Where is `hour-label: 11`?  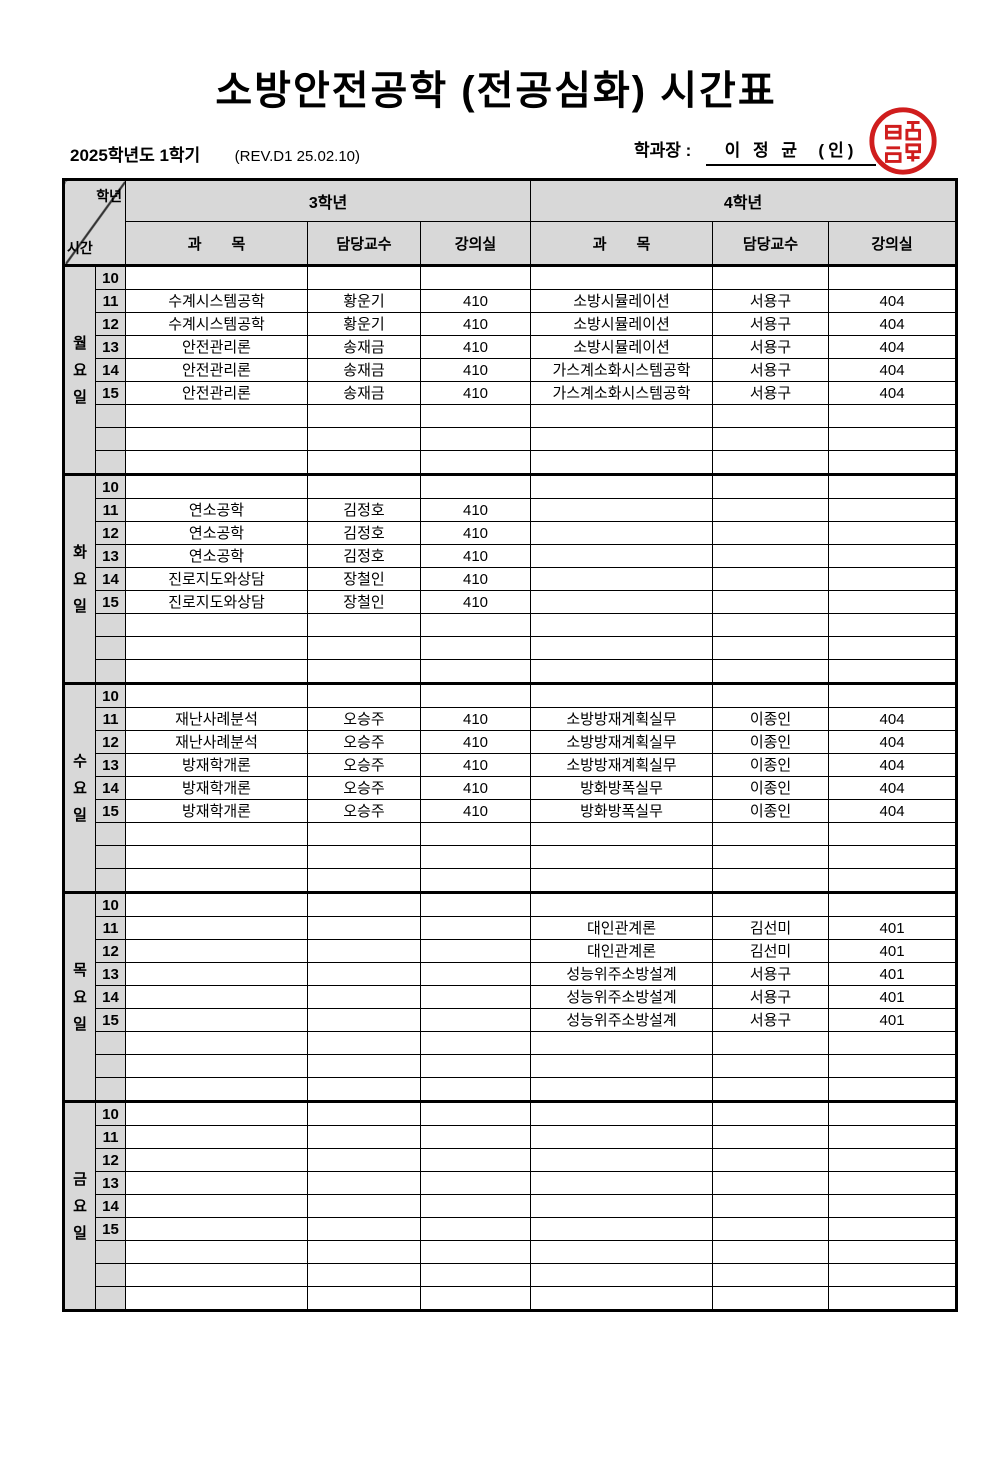
hour-label: 11 is located at coordinates (110, 301).